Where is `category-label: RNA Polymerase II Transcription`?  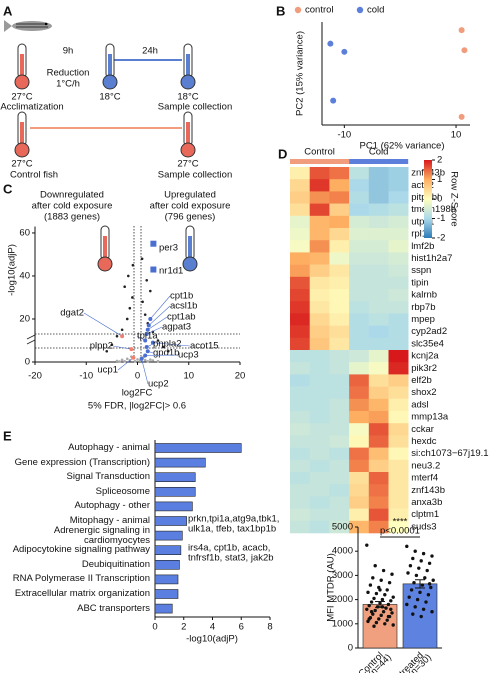
category-label: RNA Polymerase II Transcription is located at coordinates (81, 579).